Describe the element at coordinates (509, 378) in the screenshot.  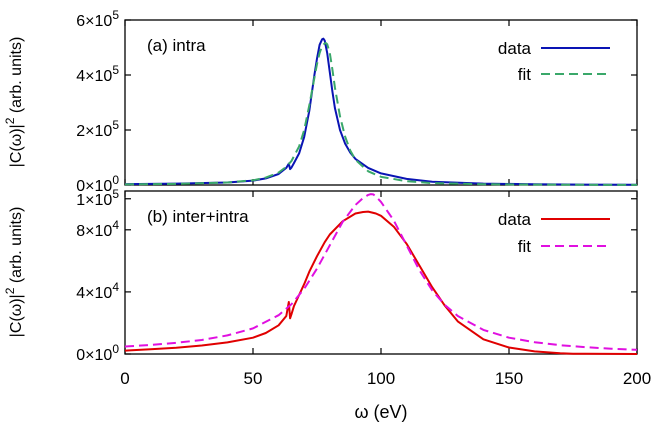
I see `x-tick-label: 150` at that location.